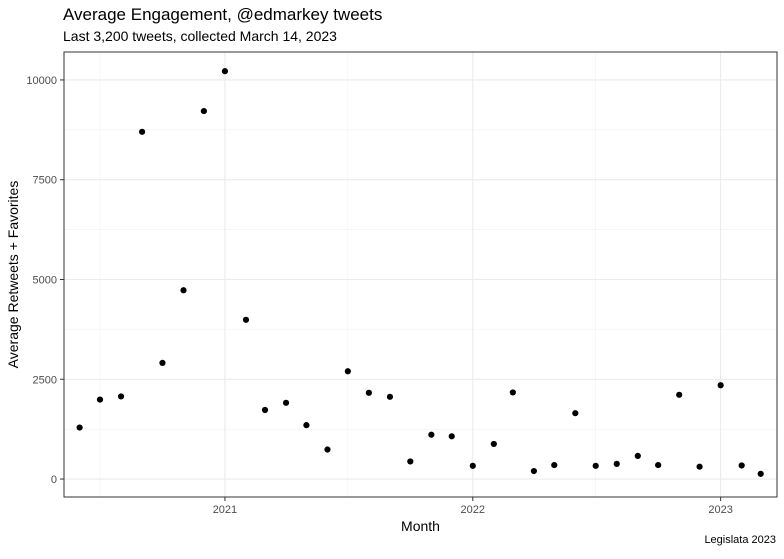 The height and width of the screenshot is (559, 784). What do you see at coordinates (13, 275) in the screenshot?
I see `y-axis-title: Average Retweets + Favorites` at bounding box center [13, 275].